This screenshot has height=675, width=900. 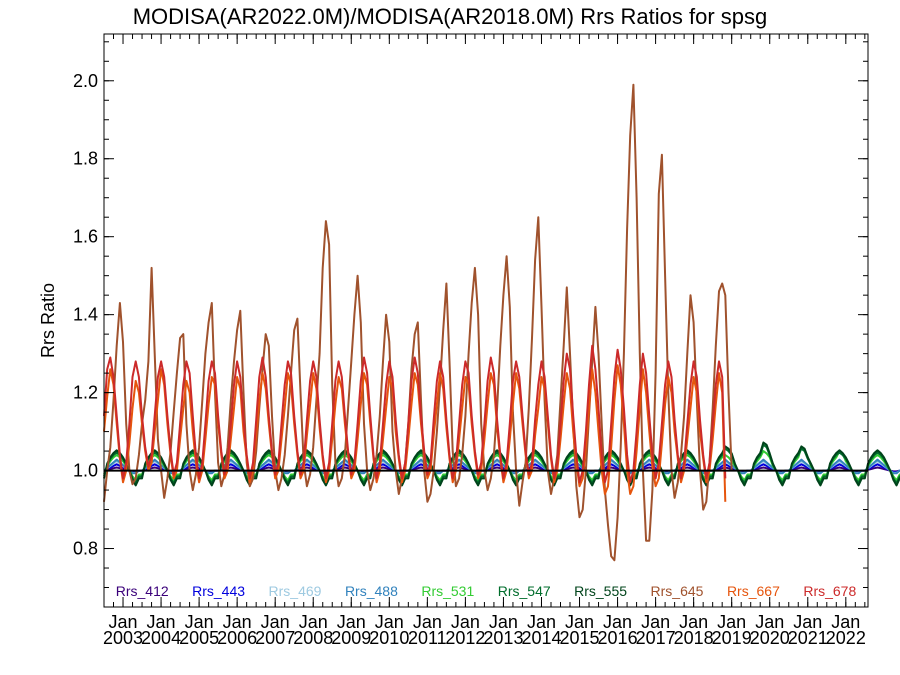 I want to click on y-tick-label: 1.2, so click(x=85, y=393).